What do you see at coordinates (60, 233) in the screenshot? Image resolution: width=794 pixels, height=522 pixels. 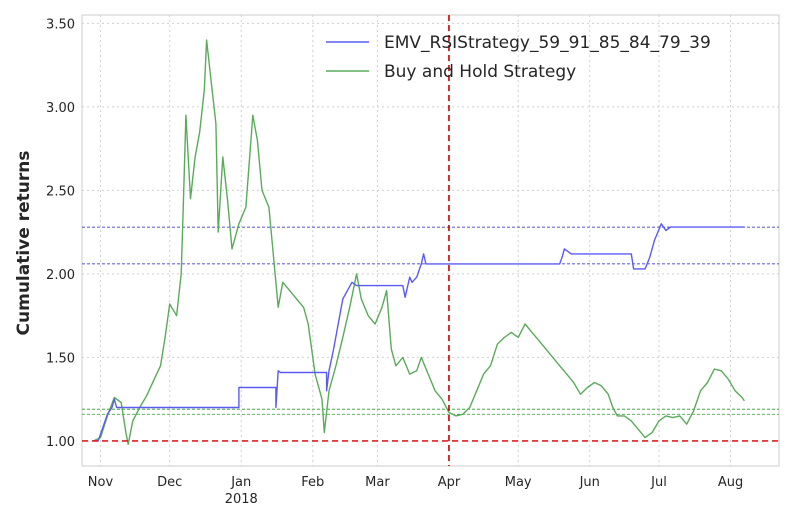 I see `y-tick-labels: 1.00 1.50 2.00 2.50 3.00 3.50` at bounding box center [60, 233].